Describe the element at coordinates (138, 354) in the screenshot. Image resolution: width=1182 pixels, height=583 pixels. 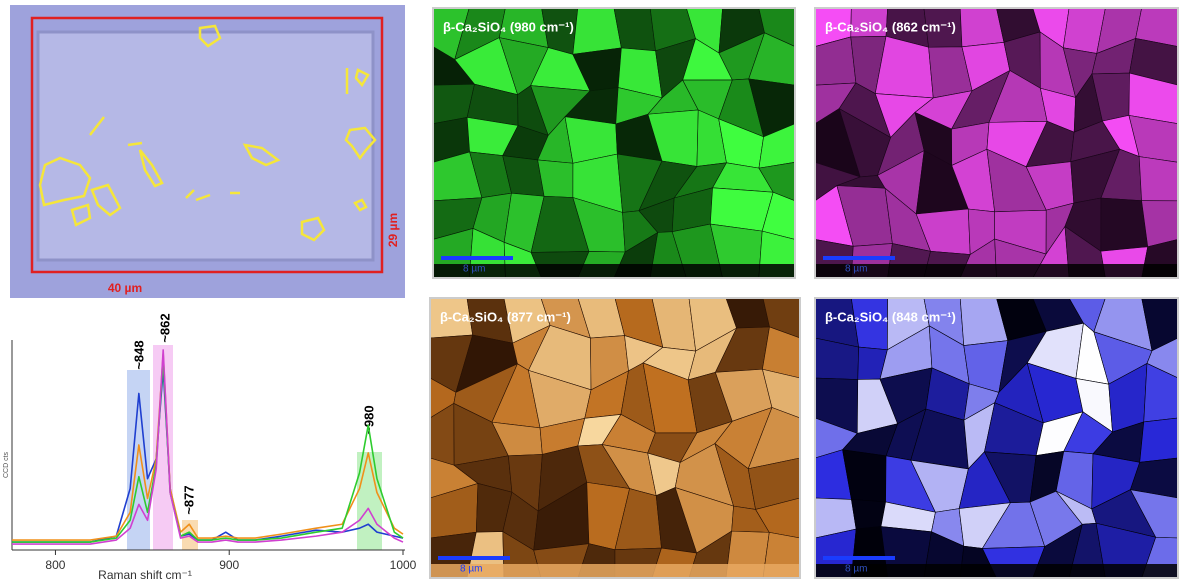
I see `peak-label: ~848` at that location.